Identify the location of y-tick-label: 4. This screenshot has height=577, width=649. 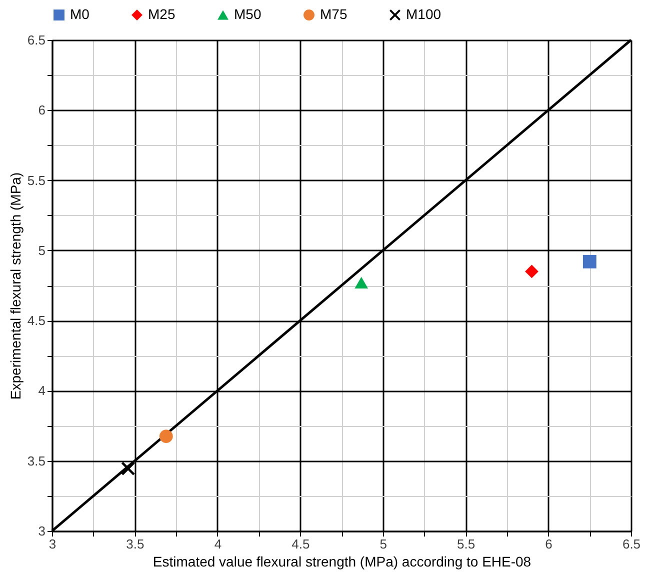
(42, 390).